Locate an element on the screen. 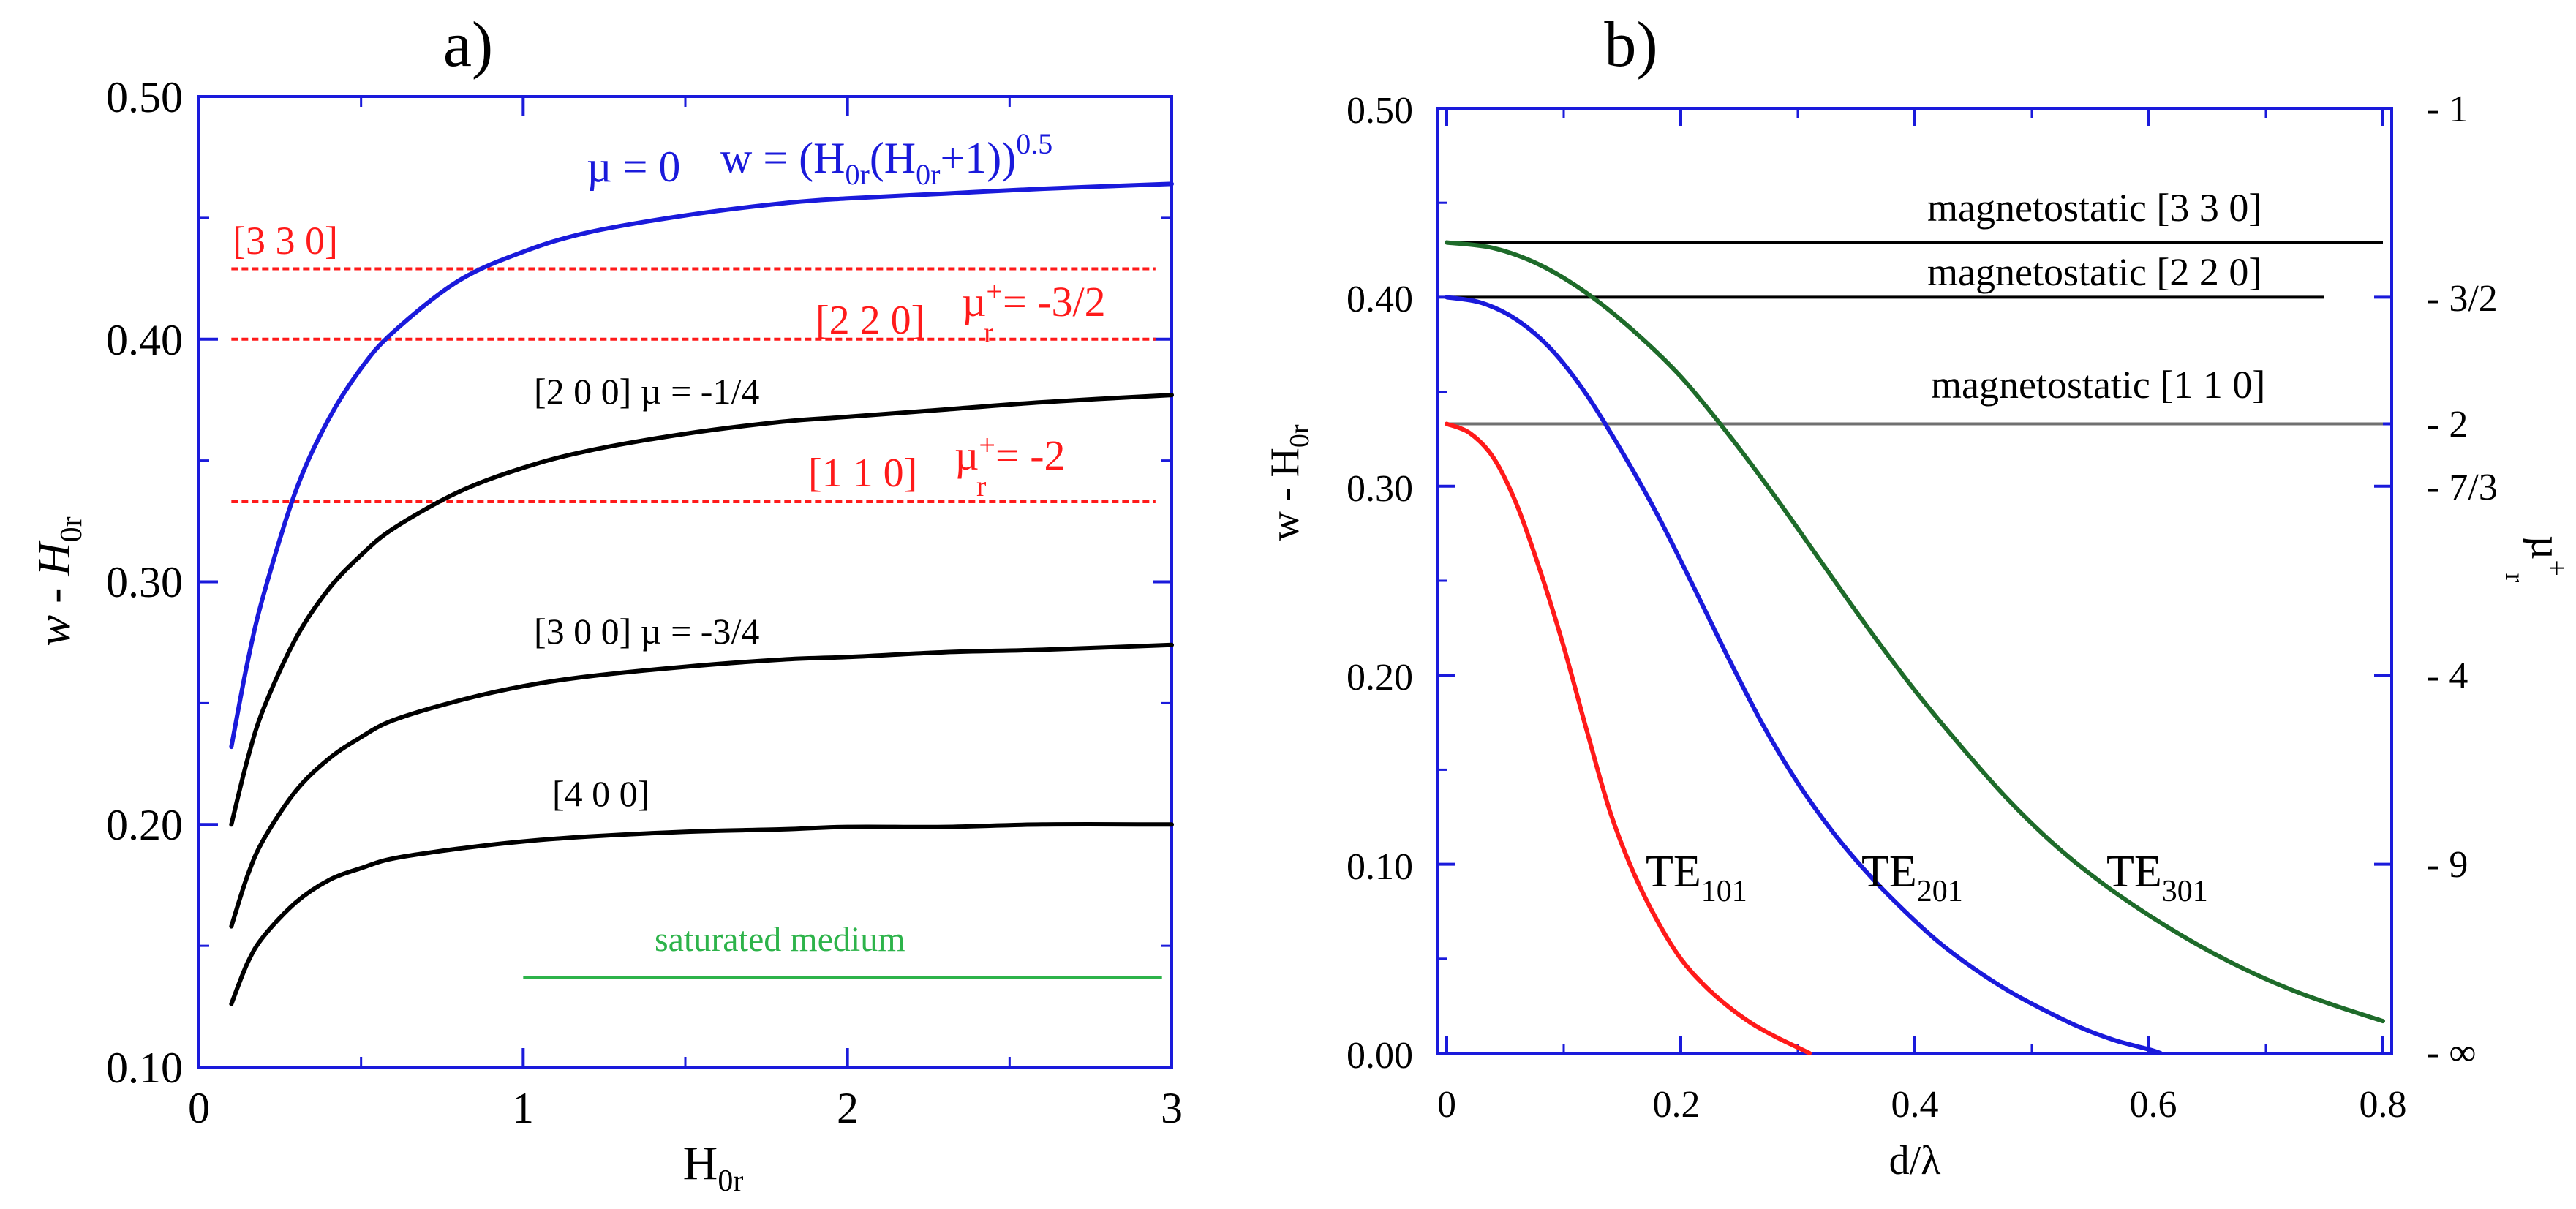  a-label-220: [2 2 0] is located at coordinates (870, 320).